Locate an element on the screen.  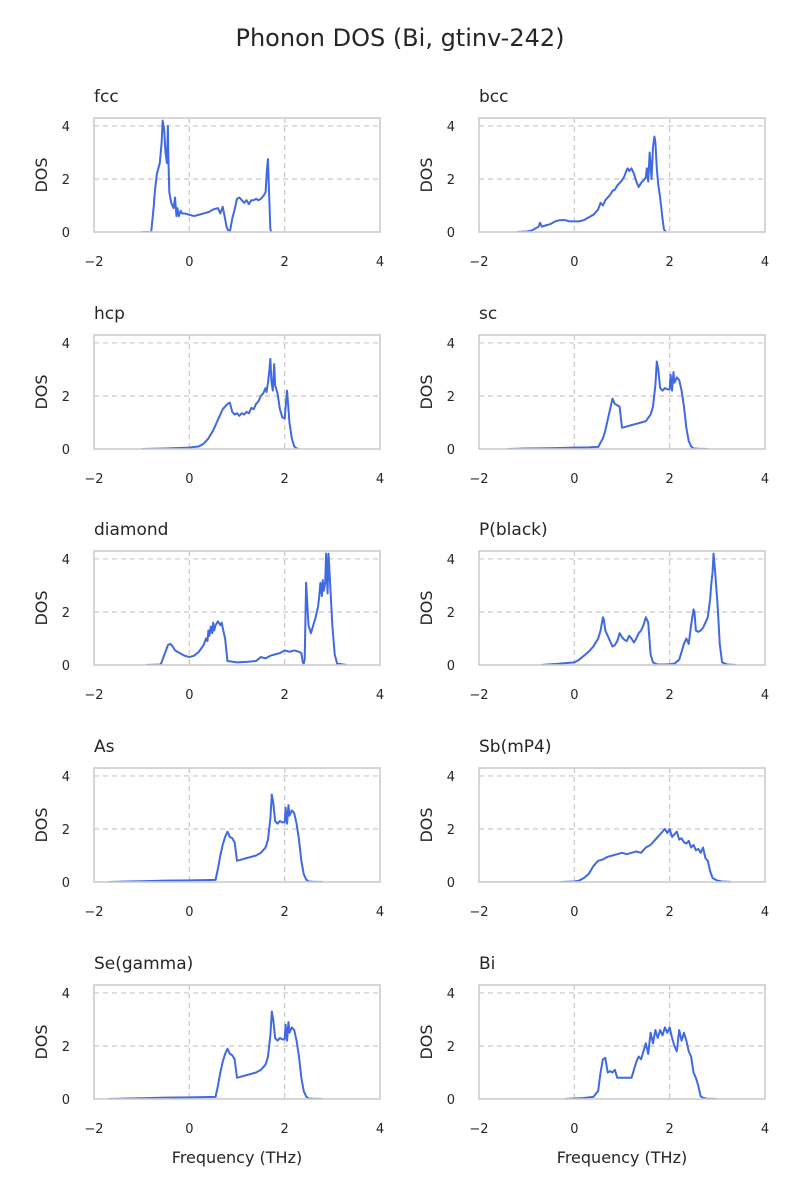
panel-title: hcp is located at coordinates (109, 314).